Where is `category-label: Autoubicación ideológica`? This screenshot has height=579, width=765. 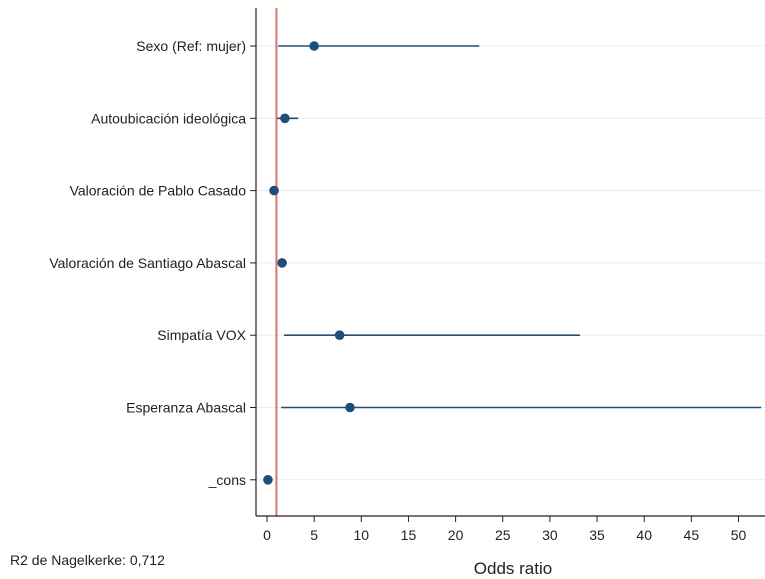
category-label: Autoubicación ideológica is located at coordinates (168, 118).